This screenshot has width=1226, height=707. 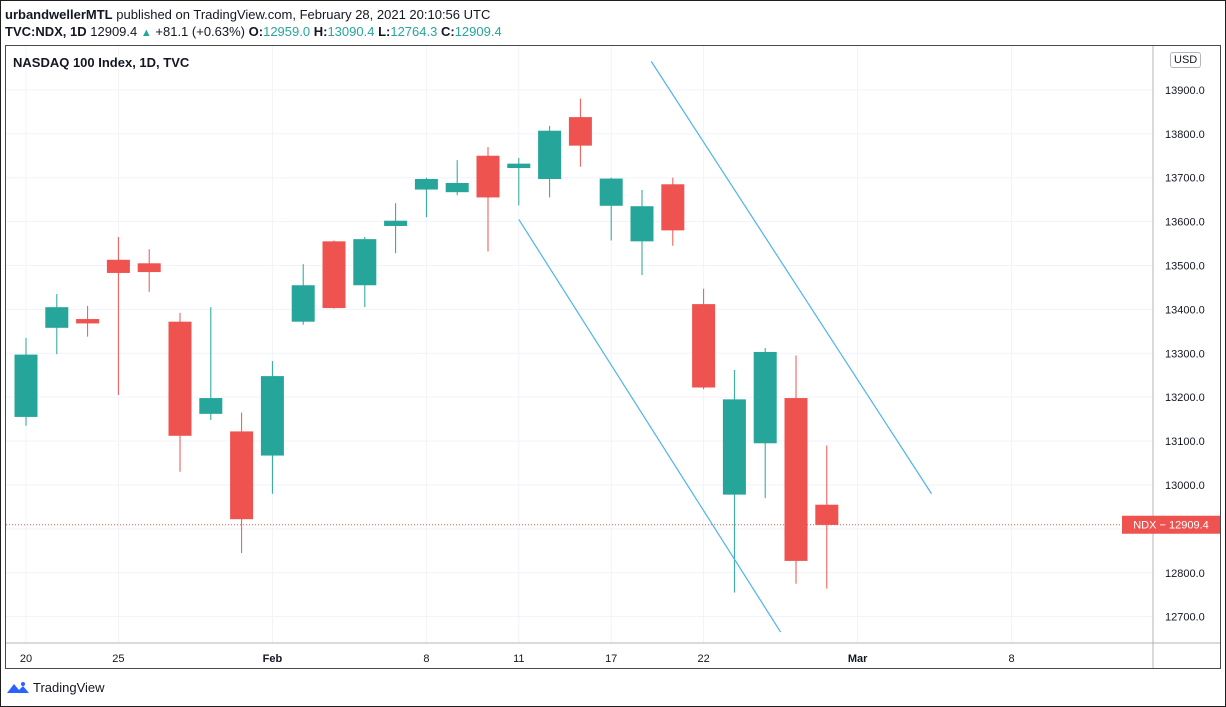 I want to click on price-tag-label: NDX − 12909.4, so click(x=1171, y=526).